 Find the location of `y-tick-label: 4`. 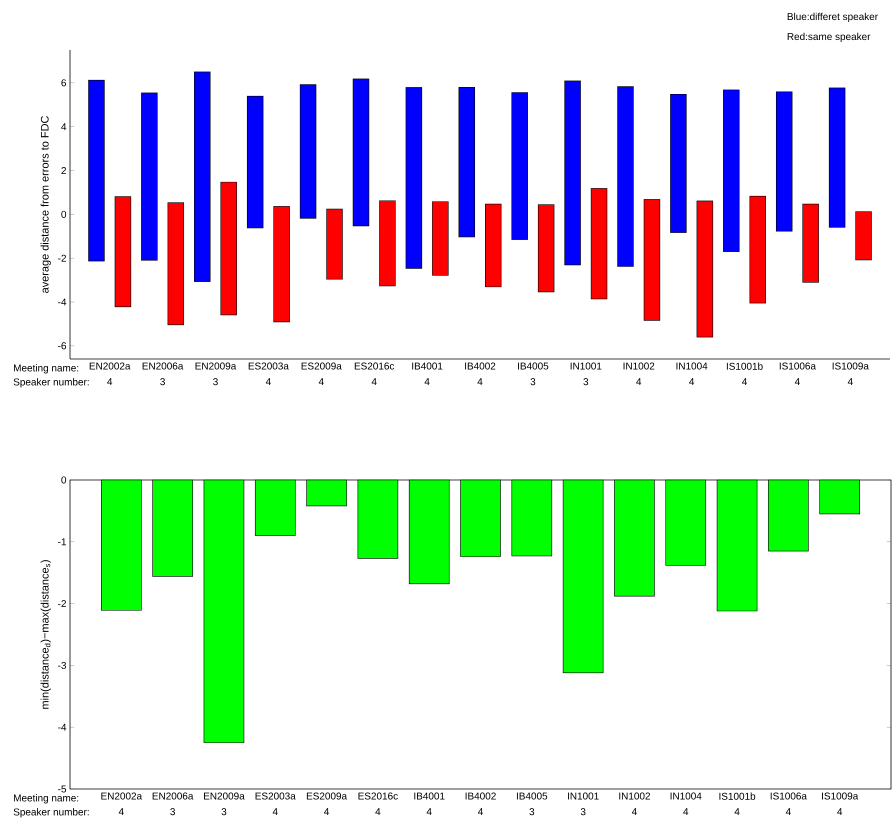

y-tick-label: 4 is located at coordinates (63, 126).